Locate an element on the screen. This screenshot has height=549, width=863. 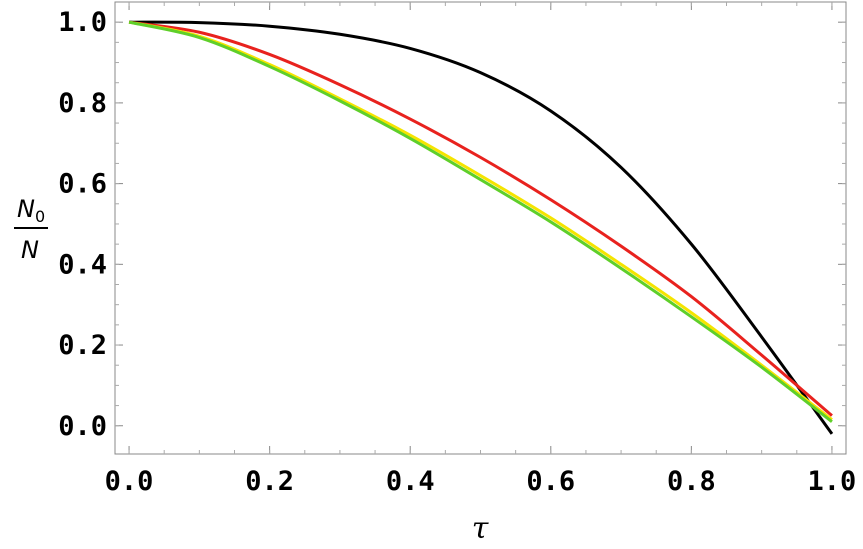
x-tick-label: 0.6 is located at coordinates (550, 481).